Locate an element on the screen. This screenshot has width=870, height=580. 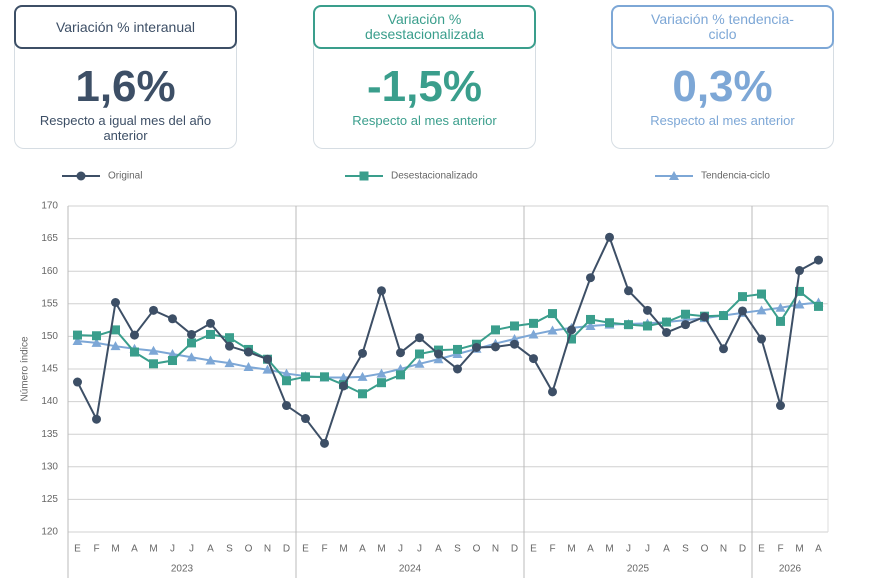
legend-label: Desestacionalizado is located at coordinates (434, 176).